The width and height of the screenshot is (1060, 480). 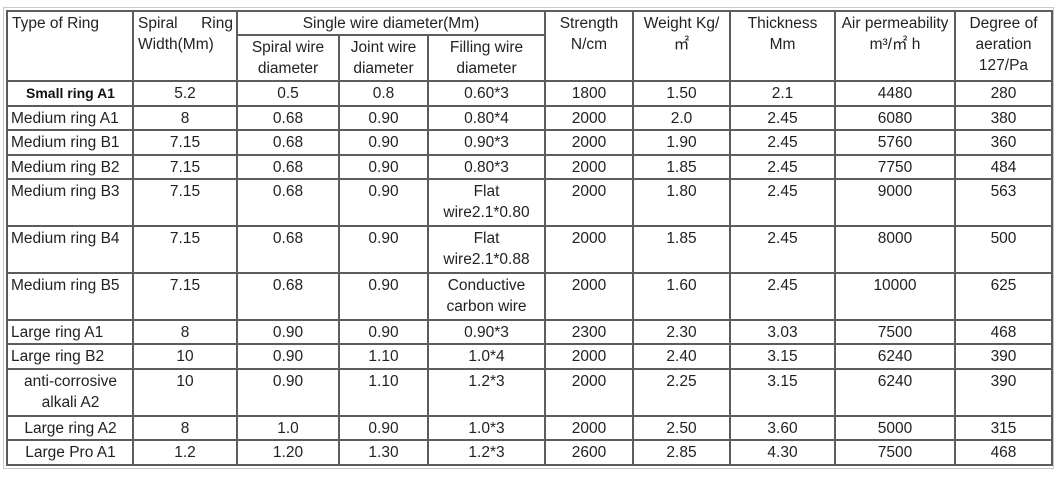 I want to click on cell-aeration: 484, so click(x=1003, y=166).